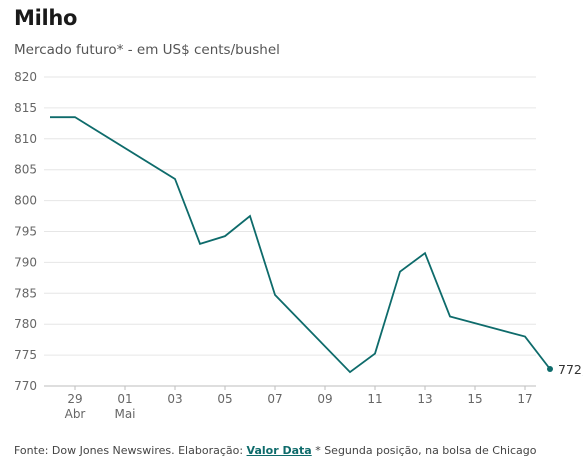  I want to click on last-value-label: 772,75, so click(570, 369).